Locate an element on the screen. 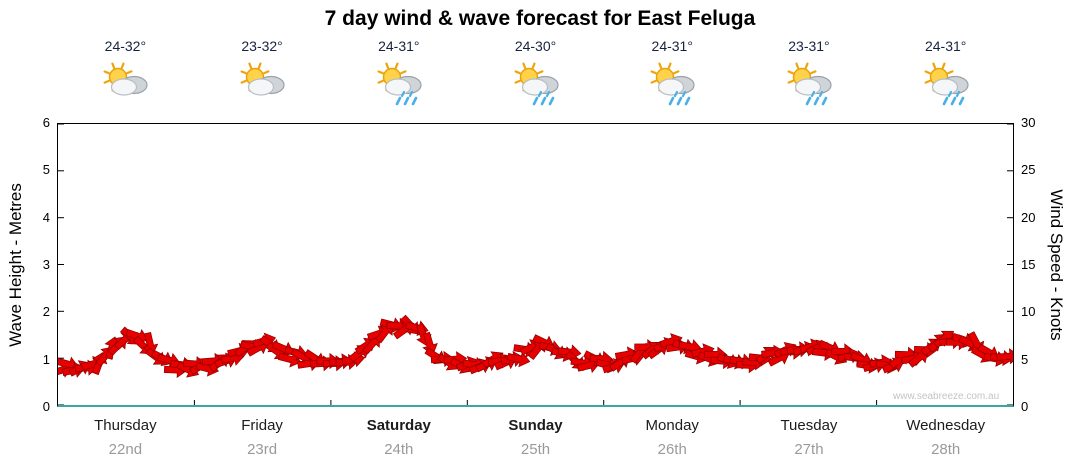 This screenshot has height=475, width=1080. day-name-label: Tuesday is located at coordinates (809, 425).